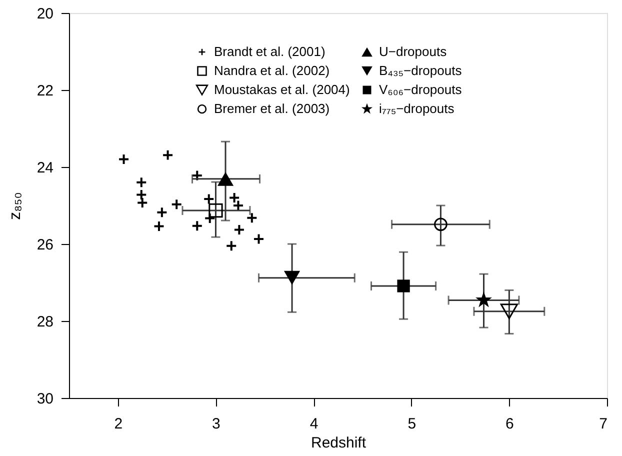  I want to click on legend-label: V₆₀₆−dropouts, so click(420, 89).